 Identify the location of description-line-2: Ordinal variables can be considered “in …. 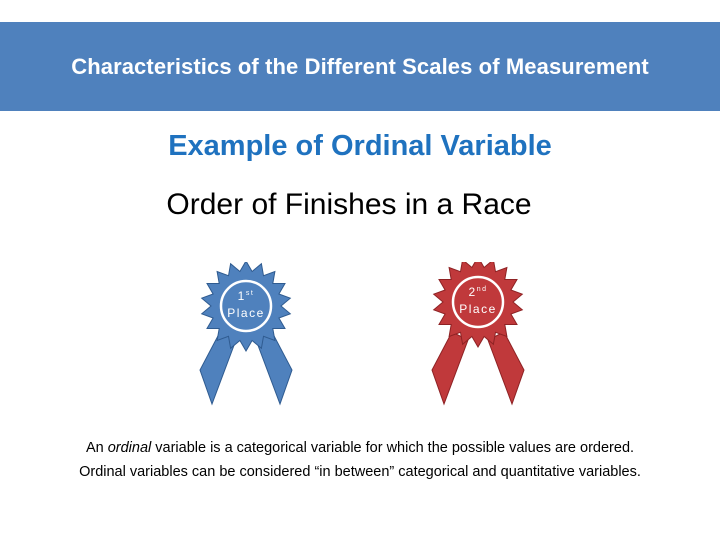
(360, 472).